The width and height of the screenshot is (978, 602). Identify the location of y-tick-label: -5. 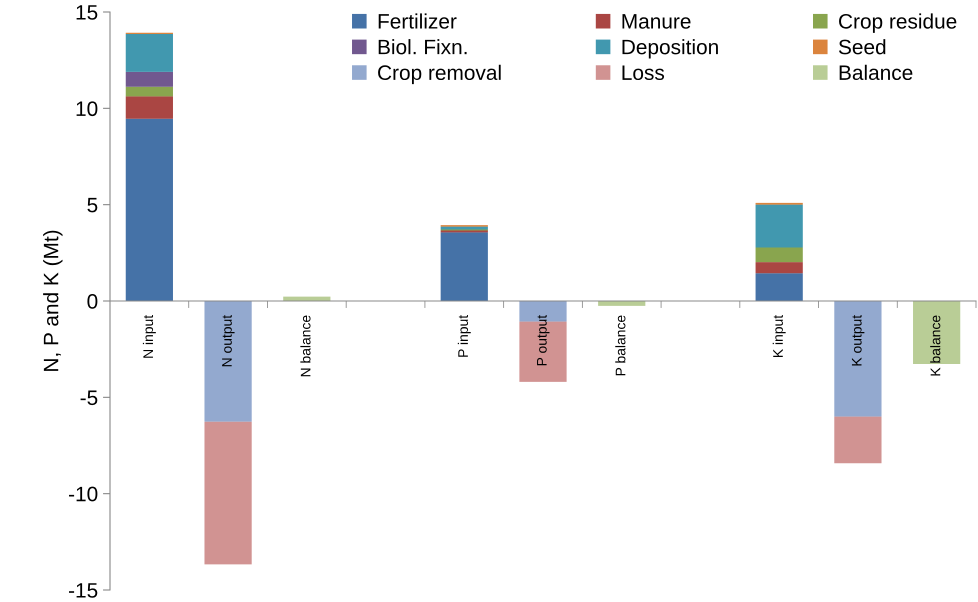
(89, 398).